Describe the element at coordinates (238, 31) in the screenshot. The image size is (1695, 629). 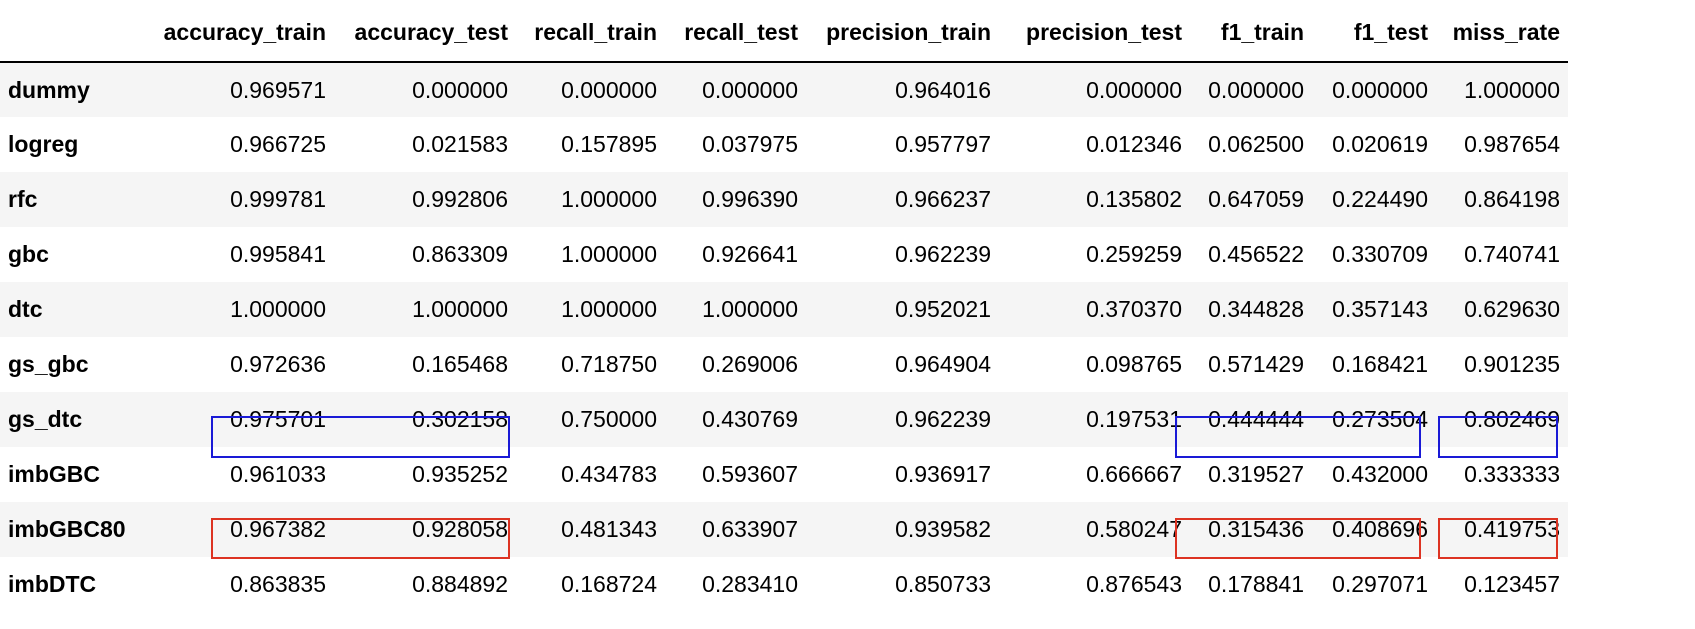
I see `column-header: accuracy_train` at that location.